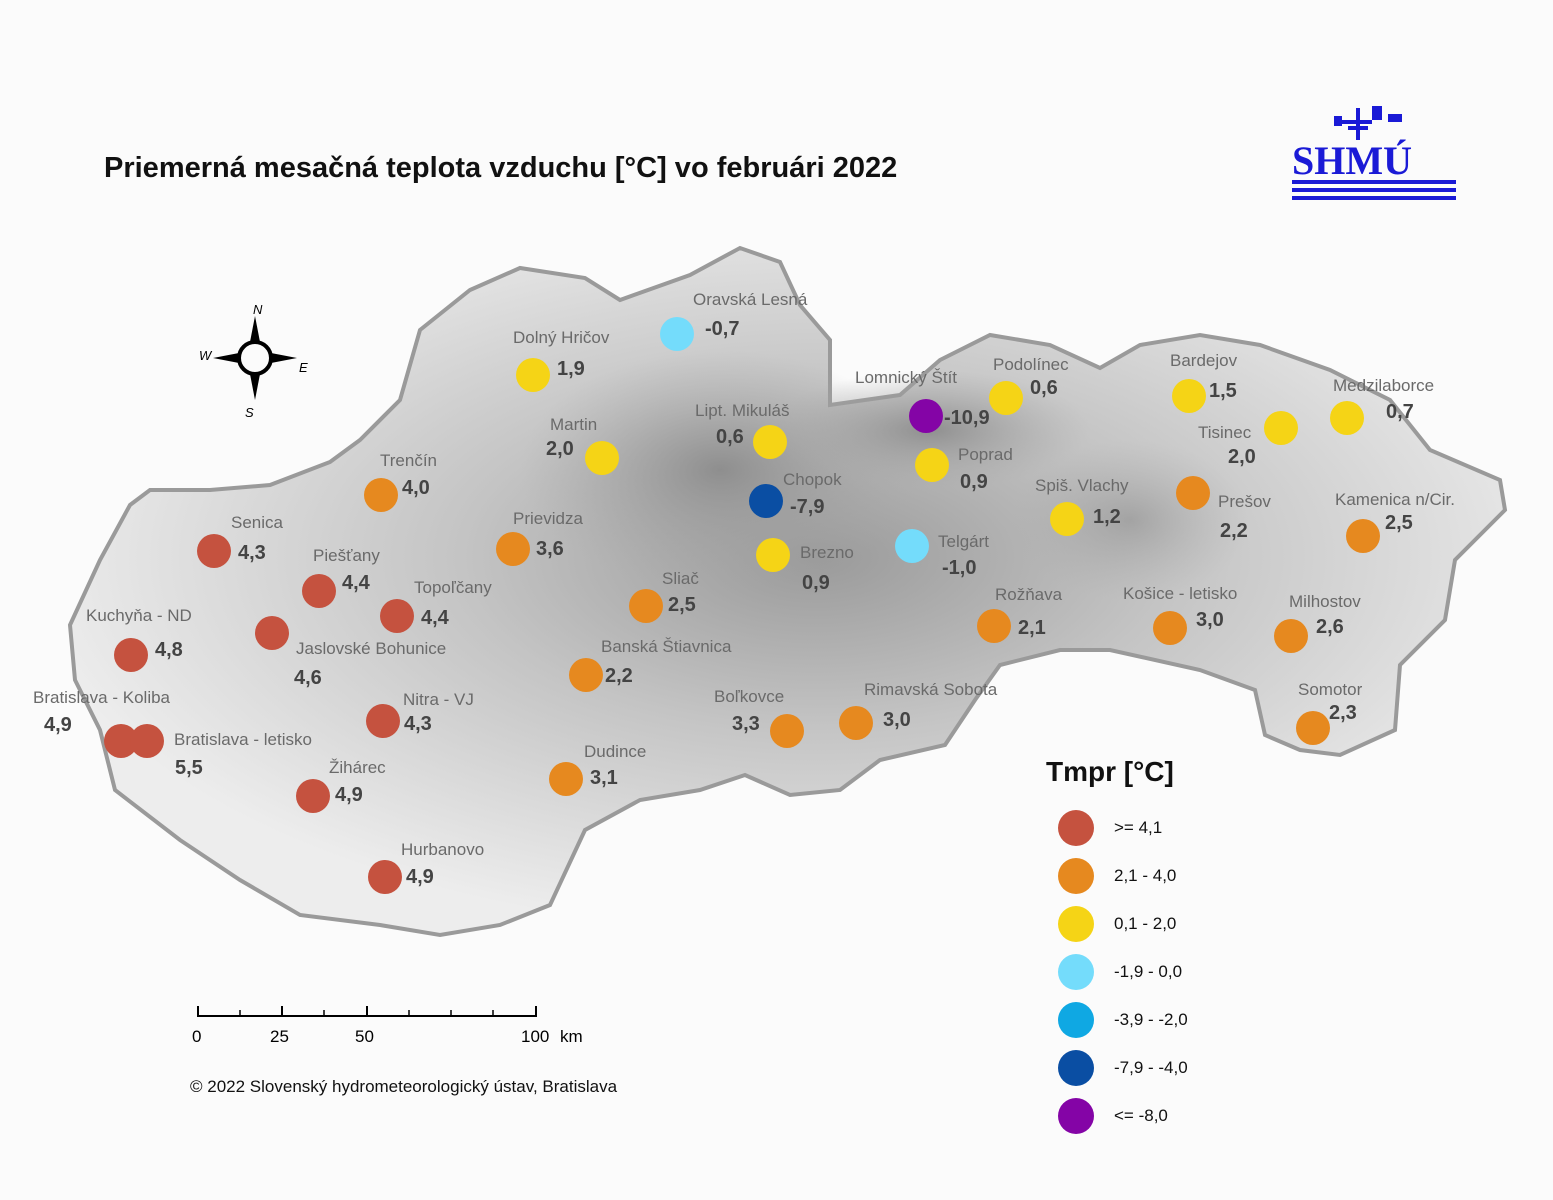  What do you see at coordinates (1210, 620) in the screenshot?
I see `station-value: 3,0` at bounding box center [1210, 620].